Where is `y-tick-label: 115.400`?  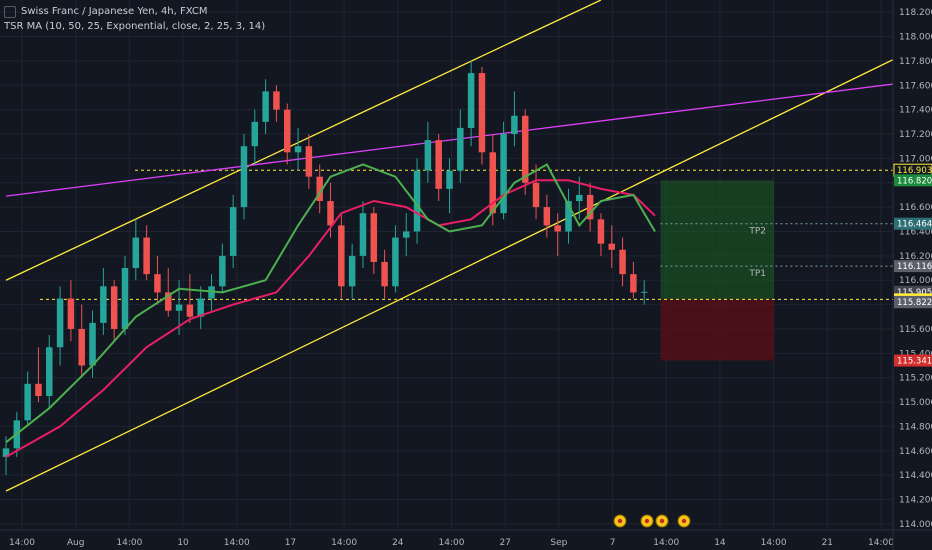 y-tick-label: 115.400 is located at coordinates (915, 354).